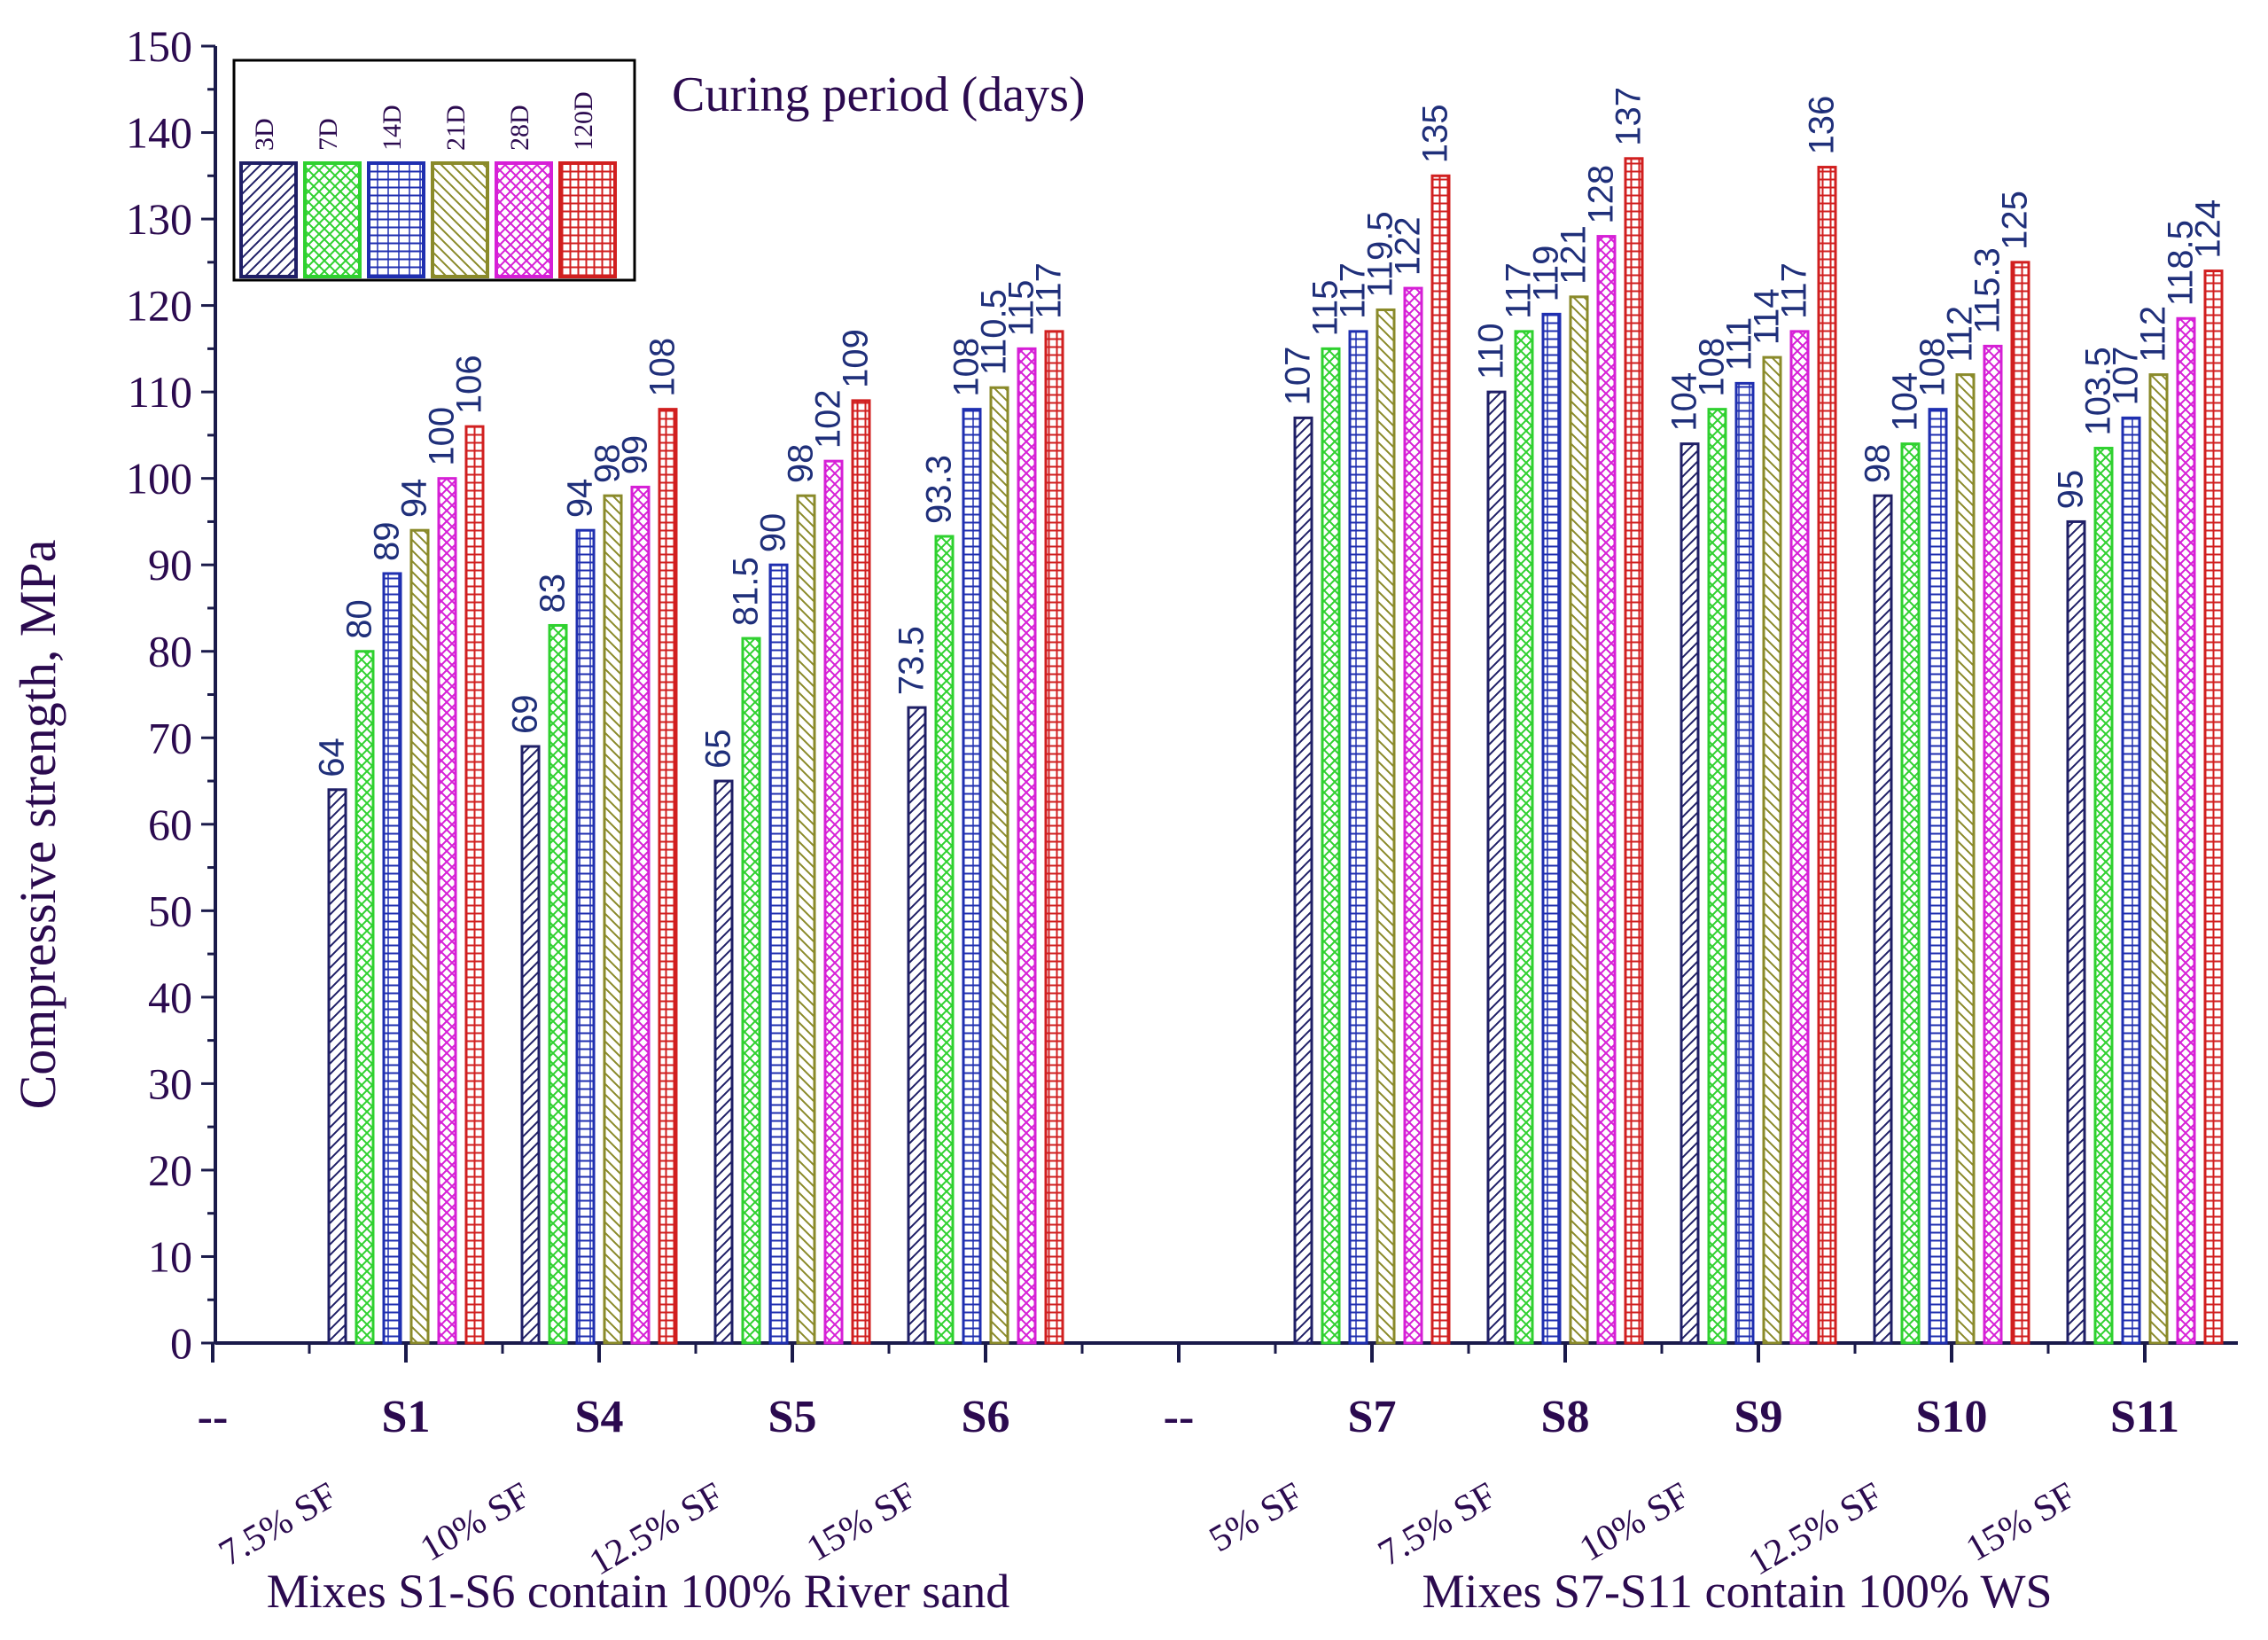  Describe the element at coordinates (360, 619) in the screenshot. I see `data-label: 80` at that location.